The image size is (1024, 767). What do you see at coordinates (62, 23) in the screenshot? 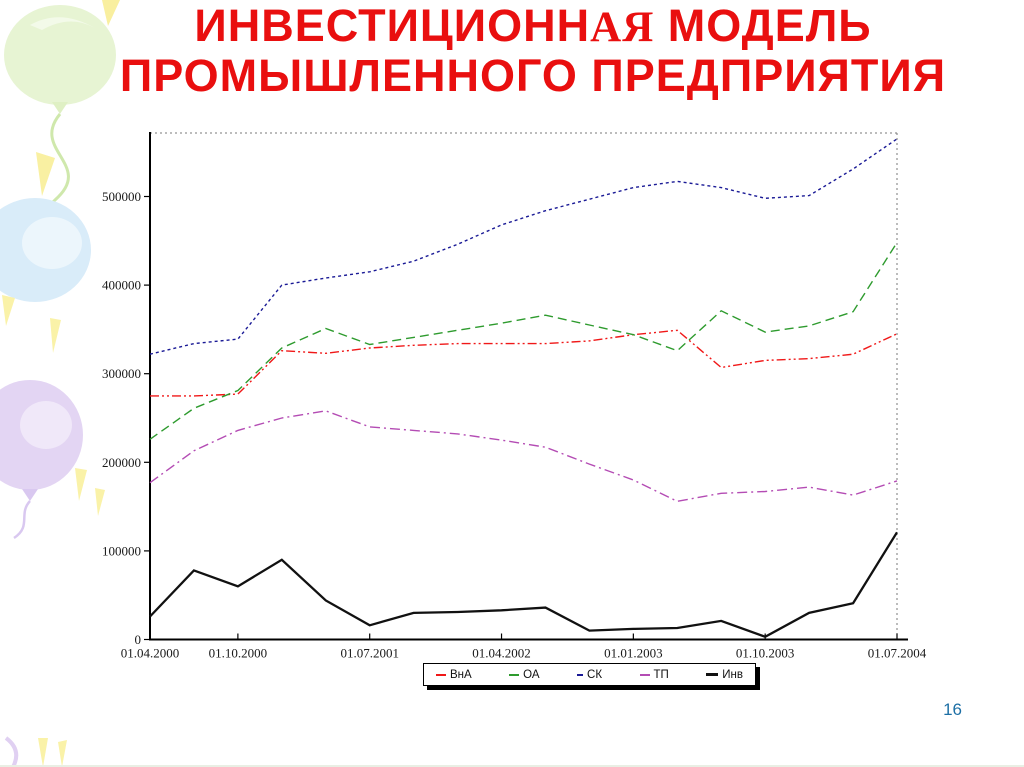
I see `balloon-green-highlight` at bounding box center [62, 23].